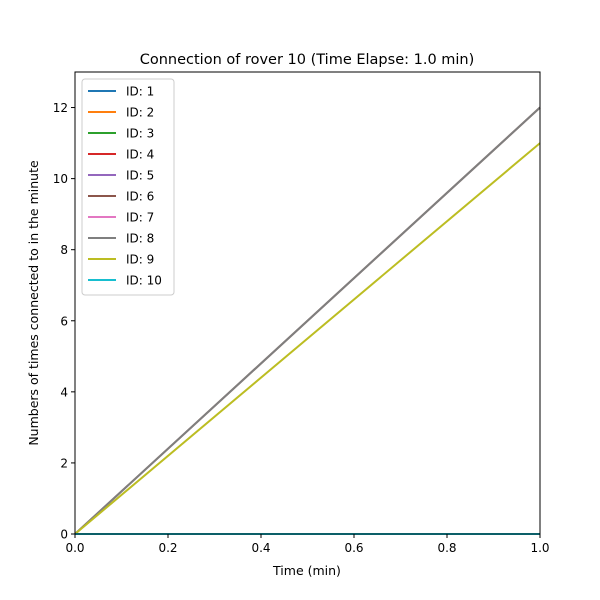 The image size is (600, 600). I want to click on legend-label: ID: 1, so click(140, 92).